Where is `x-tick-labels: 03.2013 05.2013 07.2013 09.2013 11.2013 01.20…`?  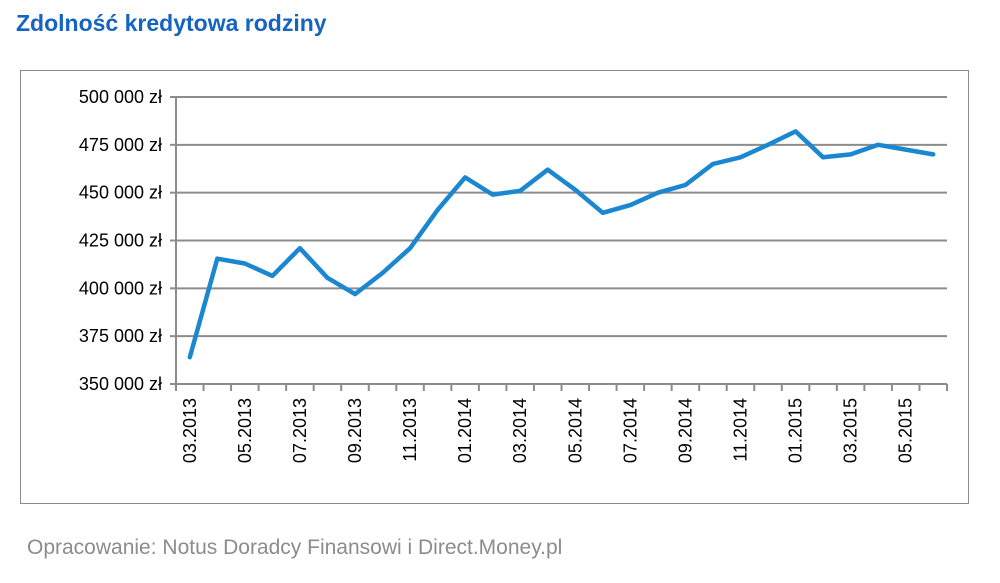 x-tick-labels: 03.2013 05.2013 07.2013 09.2013 11.2013 01.20… is located at coordinates (548, 430).